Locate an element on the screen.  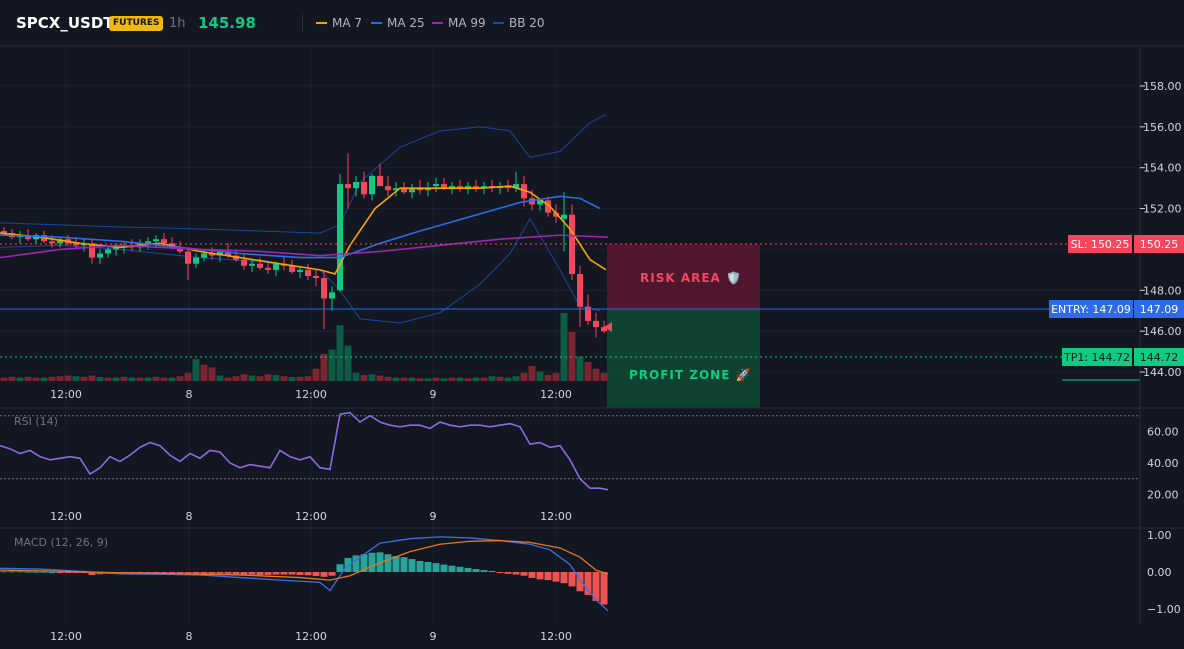
legend-ma7: MA 7 is located at coordinates (339, 23).